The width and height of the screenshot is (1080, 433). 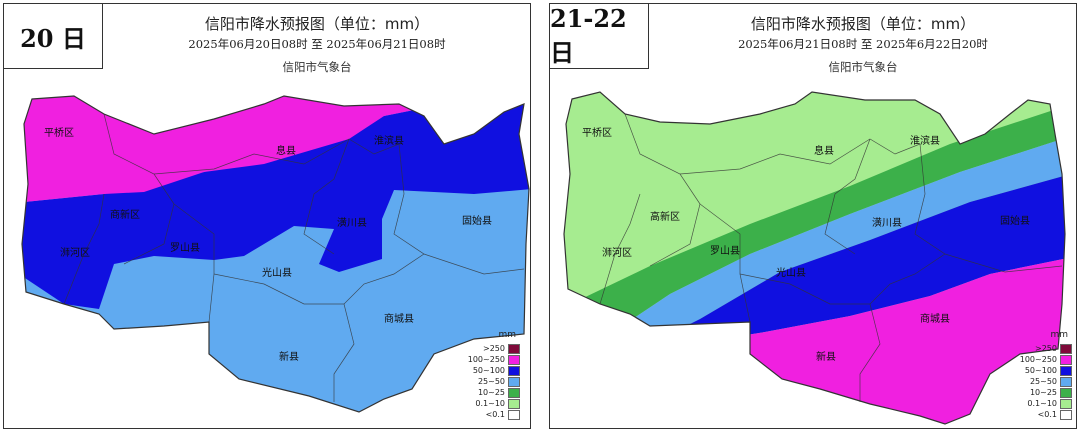 I want to click on time-range: 2025年06月20日08时 至 2025年06月21日08时, so click(x=317, y=44).